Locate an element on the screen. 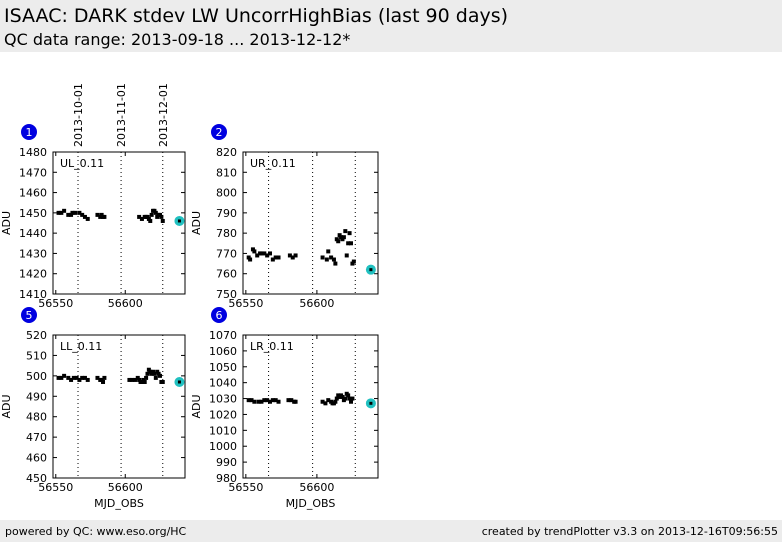 This screenshot has width=782, height=542. y-tick-label: 1040 is located at coordinates (223, 383).